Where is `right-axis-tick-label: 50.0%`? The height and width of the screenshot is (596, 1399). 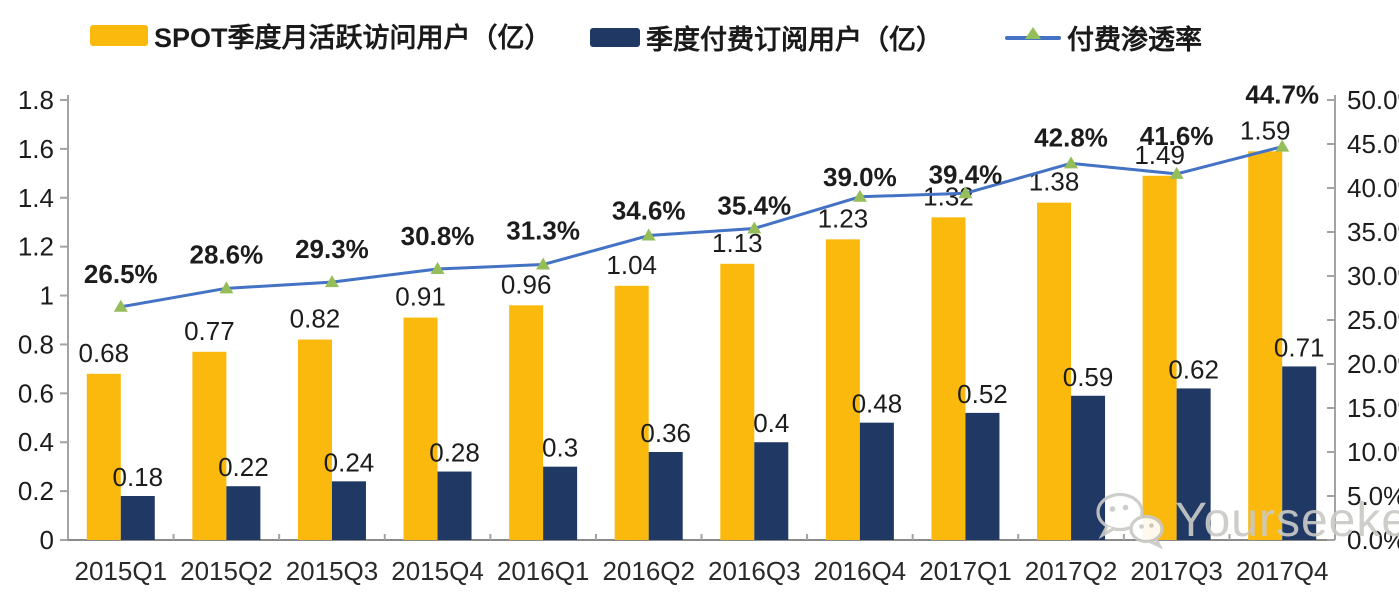 right-axis-tick-label: 50.0% is located at coordinates (1373, 100).